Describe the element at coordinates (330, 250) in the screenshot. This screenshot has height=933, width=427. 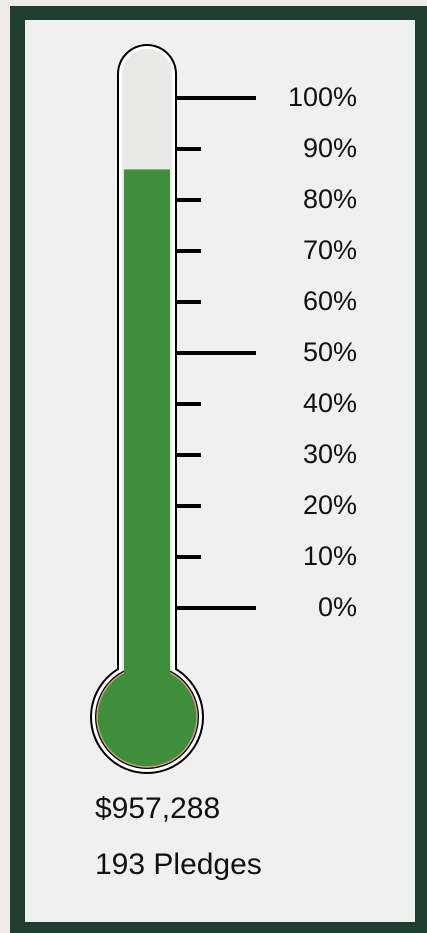
I see `tick-label: 70%` at that location.